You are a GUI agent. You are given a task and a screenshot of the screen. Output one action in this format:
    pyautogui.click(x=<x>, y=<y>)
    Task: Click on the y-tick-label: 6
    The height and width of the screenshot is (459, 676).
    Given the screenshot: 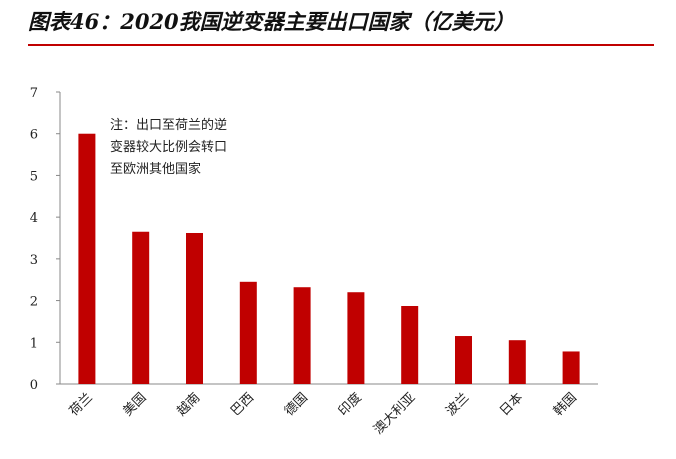 What is the action you would take?
    pyautogui.click(x=34, y=135)
    